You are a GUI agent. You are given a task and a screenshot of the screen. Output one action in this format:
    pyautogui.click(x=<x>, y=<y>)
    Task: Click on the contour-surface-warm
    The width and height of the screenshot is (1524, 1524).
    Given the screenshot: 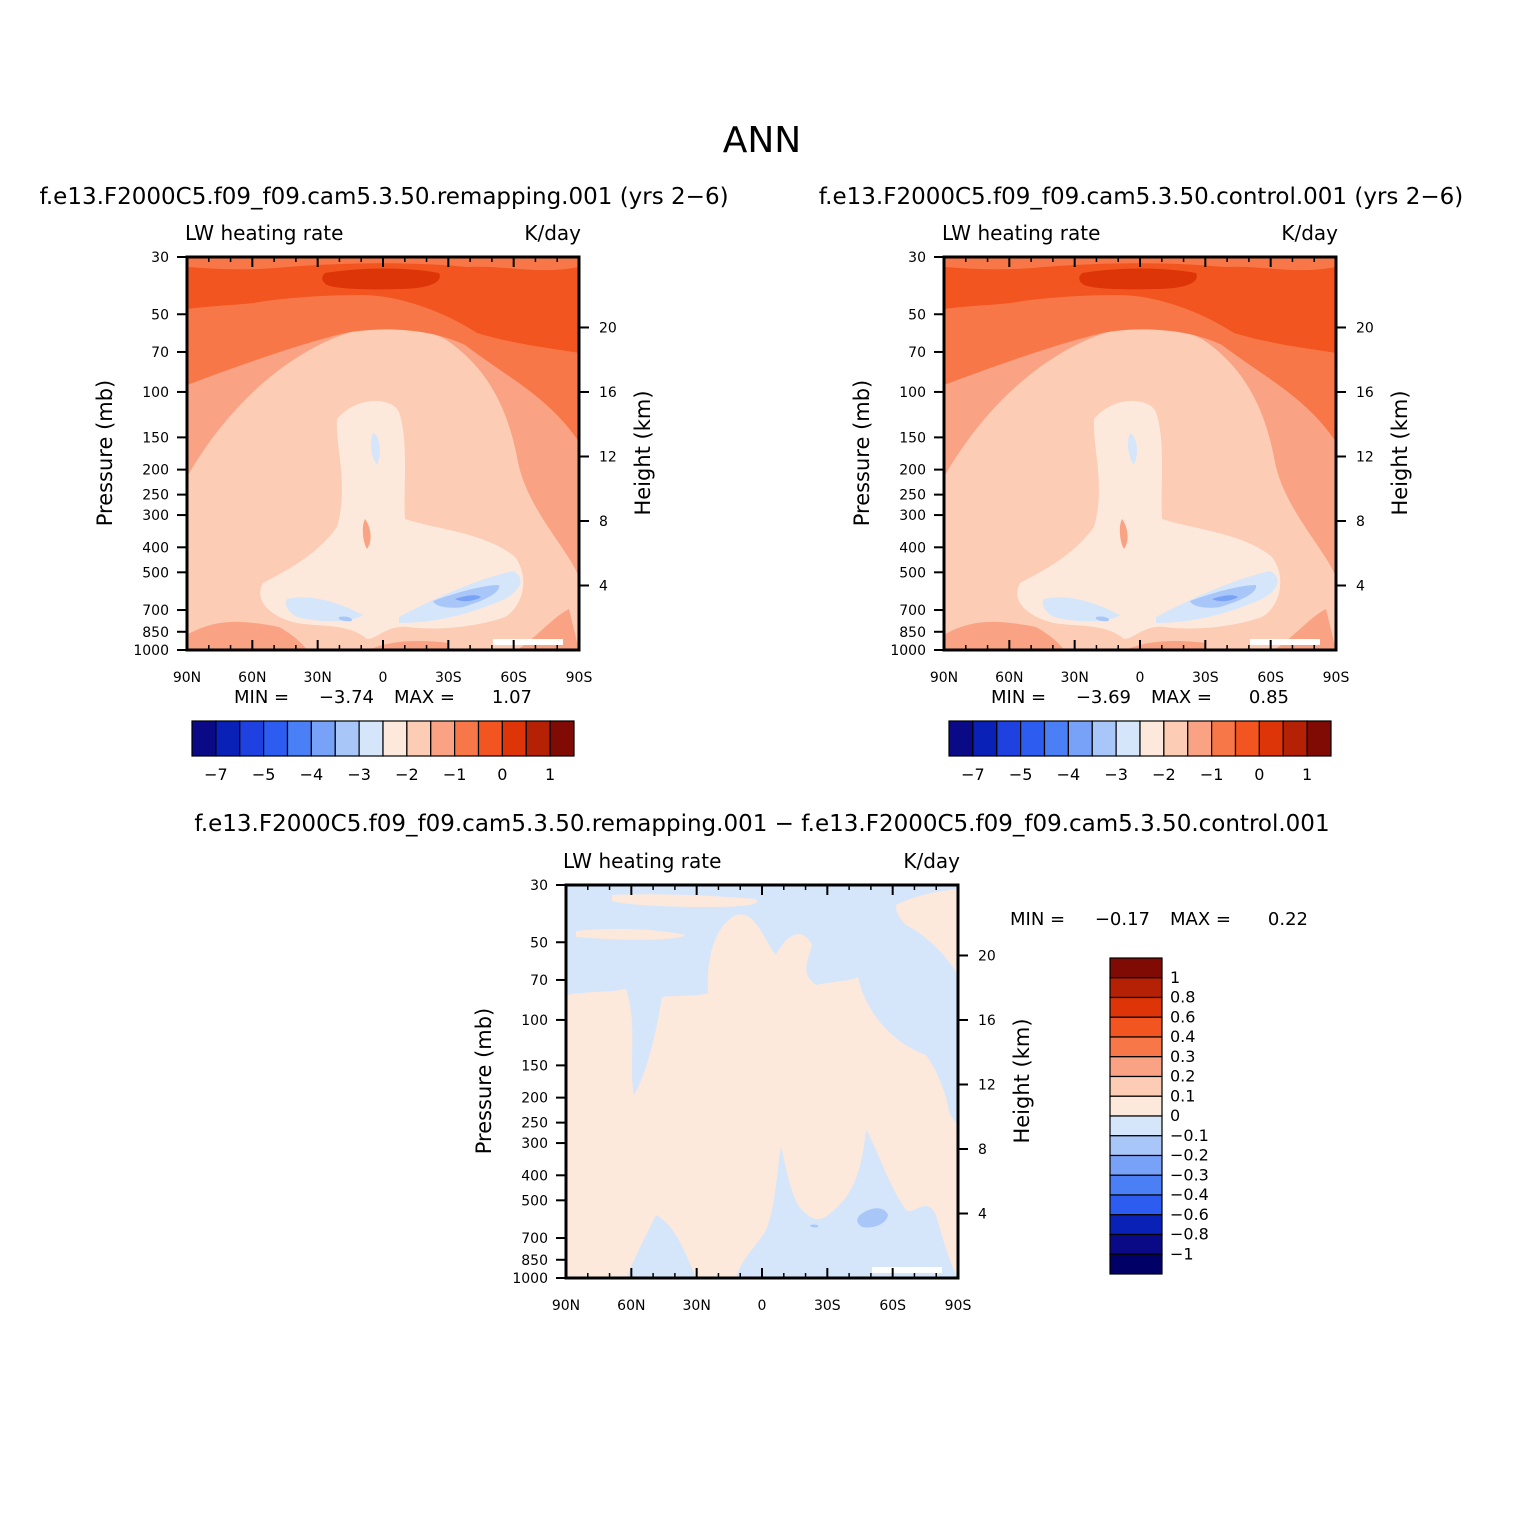 What is the action you would take?
    pyautogui.click(x=383, y=582)
    